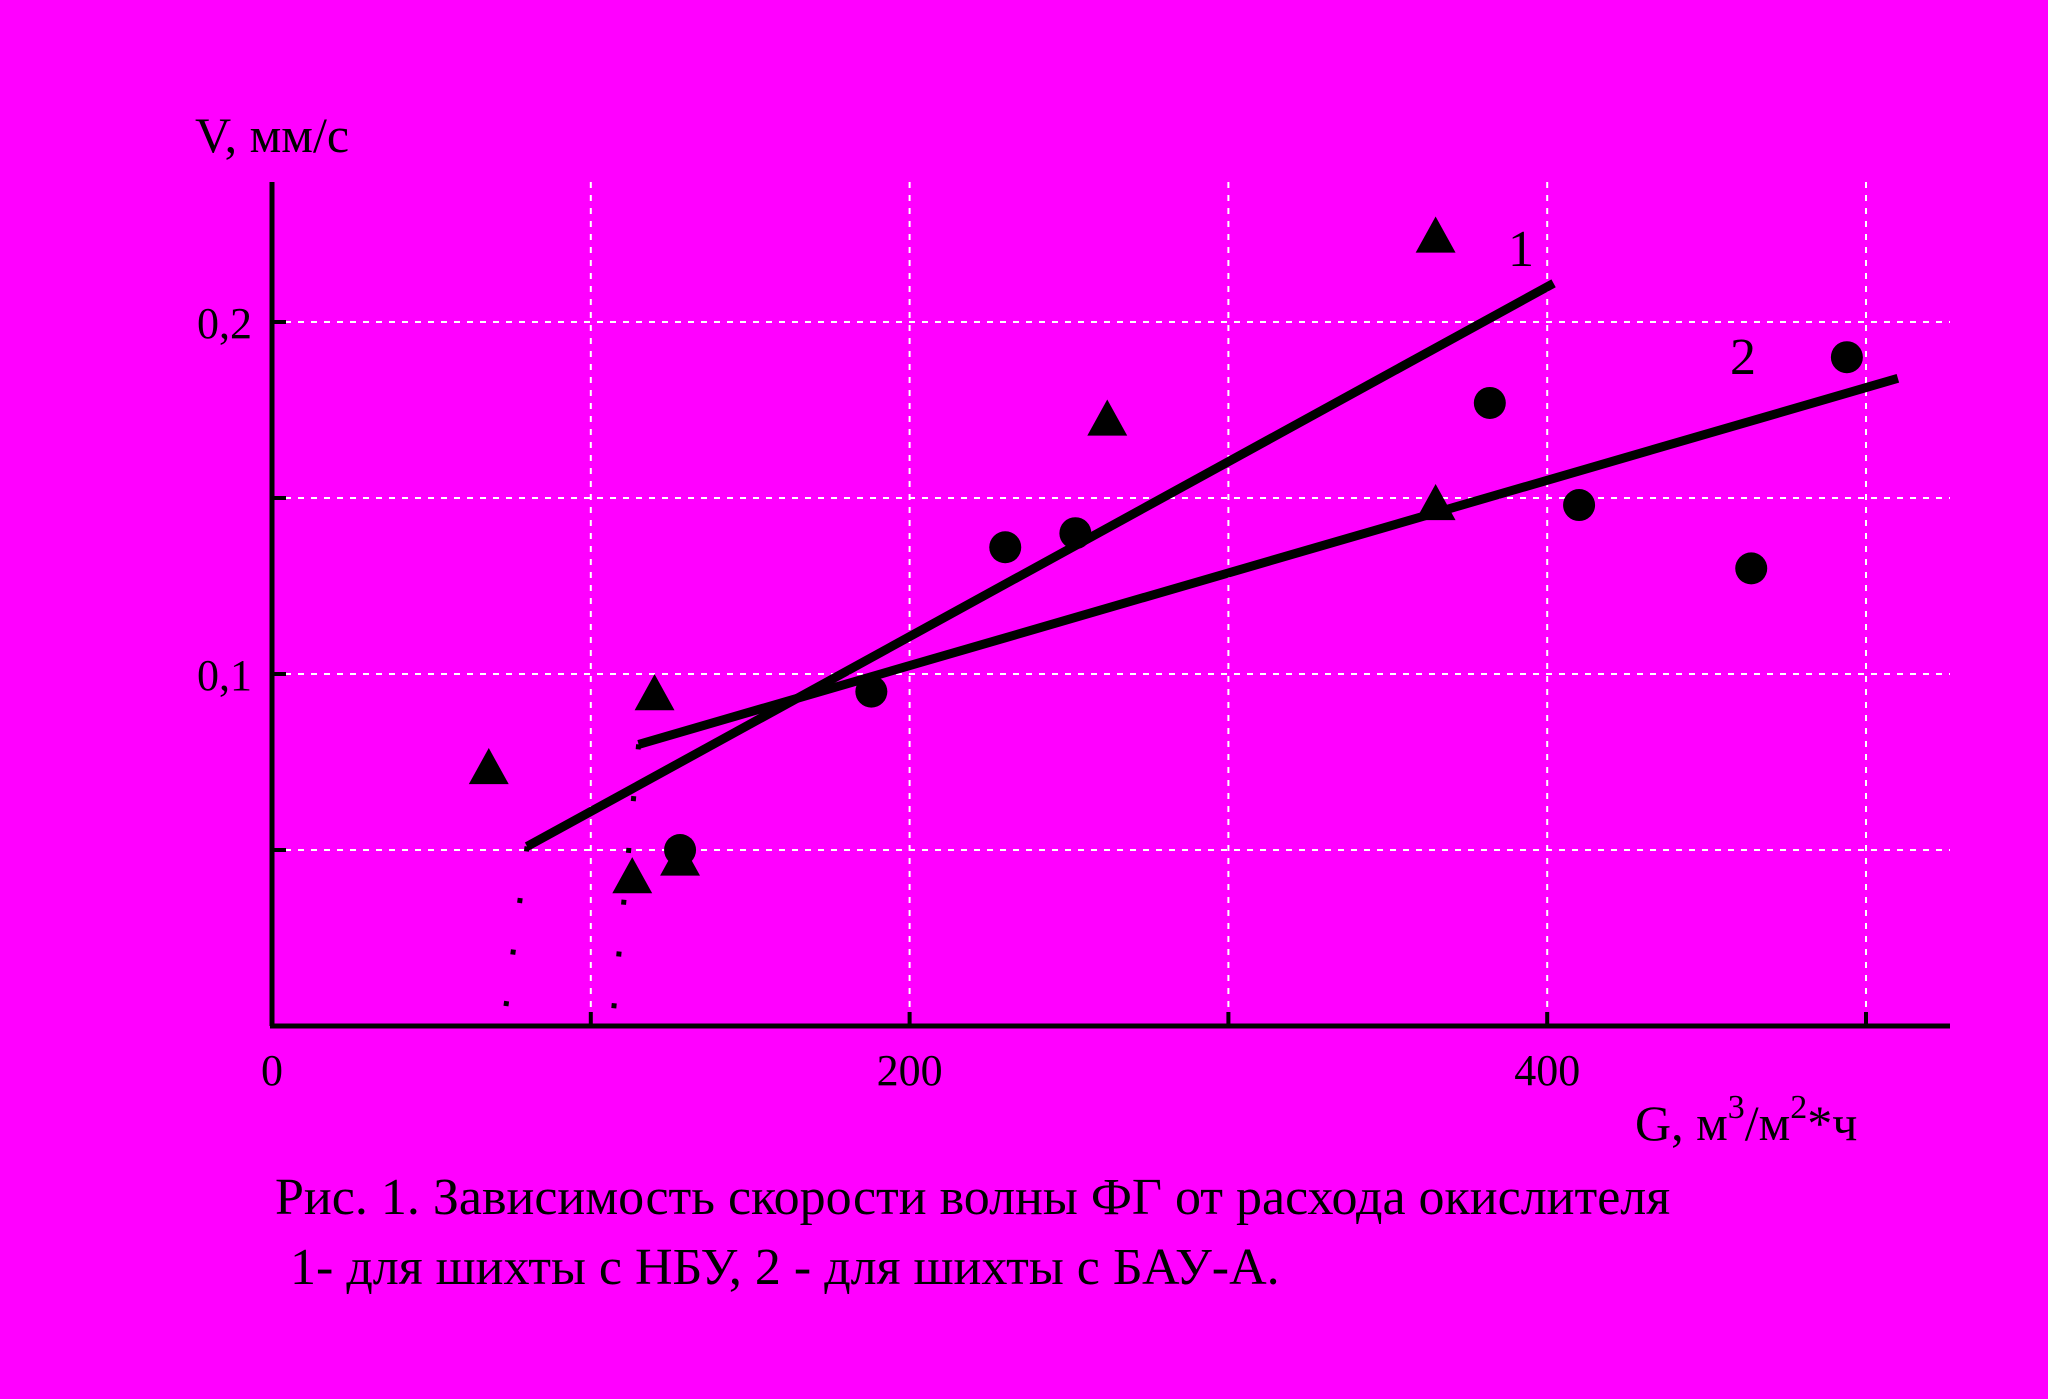  What do you see at coordinates (224, 323) in the screenshot?
I see `y-tick-label: 0,2` at bounding box center [224, 323].